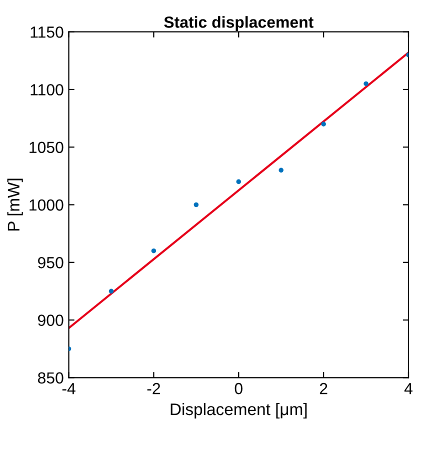  Describe the element at coordinates (51, 378) in the screenshot. I see `y-tick-label: 850` at that location.